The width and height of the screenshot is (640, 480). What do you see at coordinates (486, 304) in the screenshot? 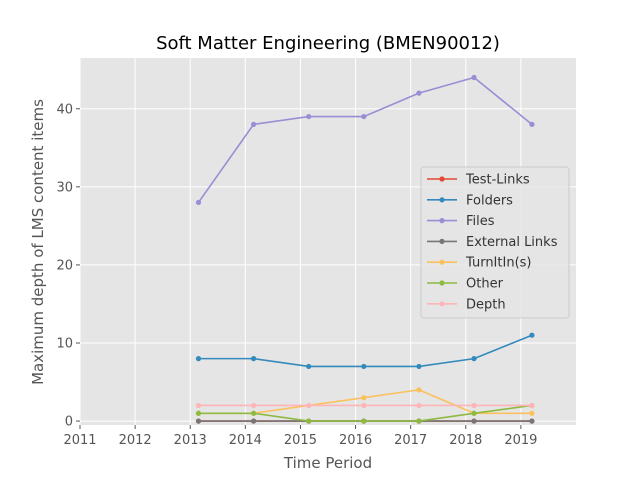
I see `legend-label-depth: Depth` at bounding box center [486, 304].